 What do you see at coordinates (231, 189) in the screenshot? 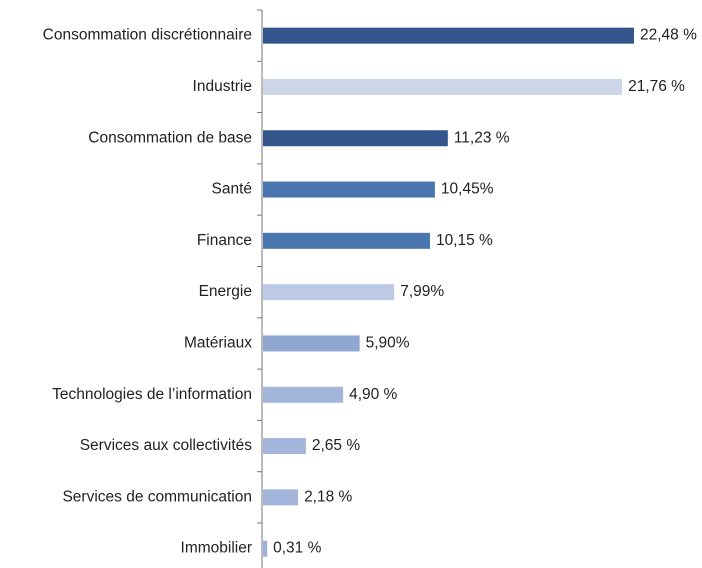
I see `category-label: Santé` at bounding box center [231, 189].